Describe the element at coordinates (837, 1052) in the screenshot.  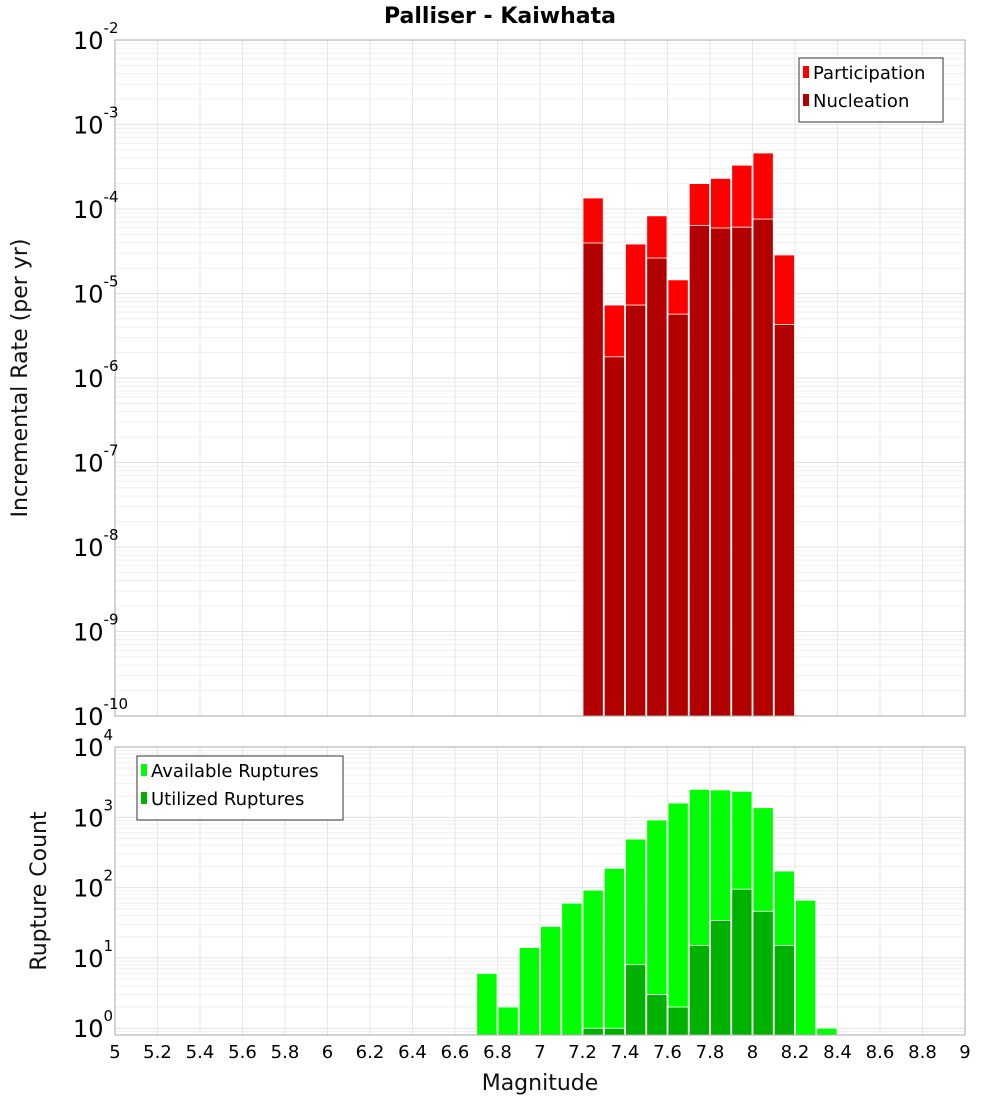
I see `x-tick-label: 8.4` at that location.